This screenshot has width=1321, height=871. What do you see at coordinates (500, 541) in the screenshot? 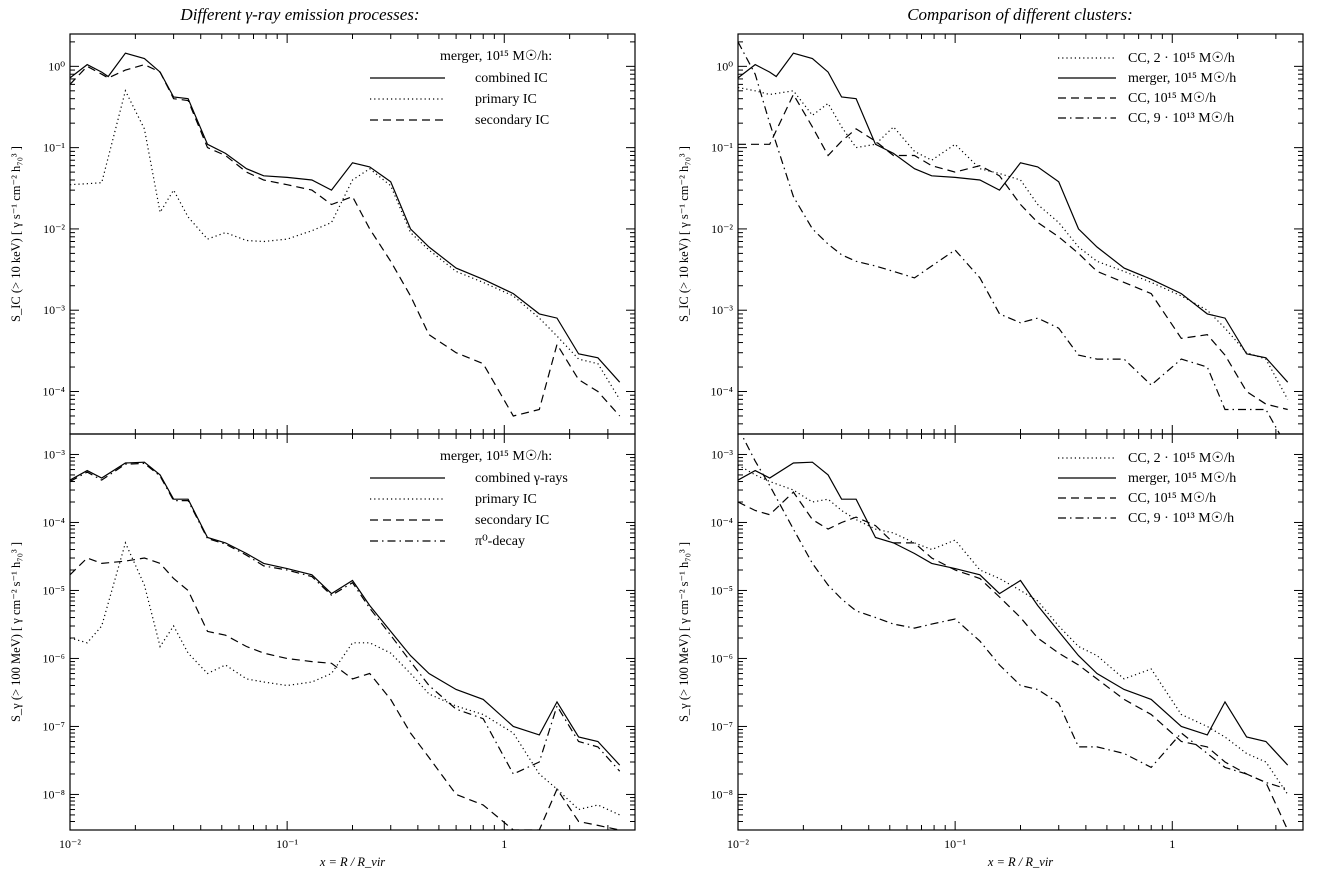
I see `legend-label: π⁰-decay` at bounding box center [500, 541].